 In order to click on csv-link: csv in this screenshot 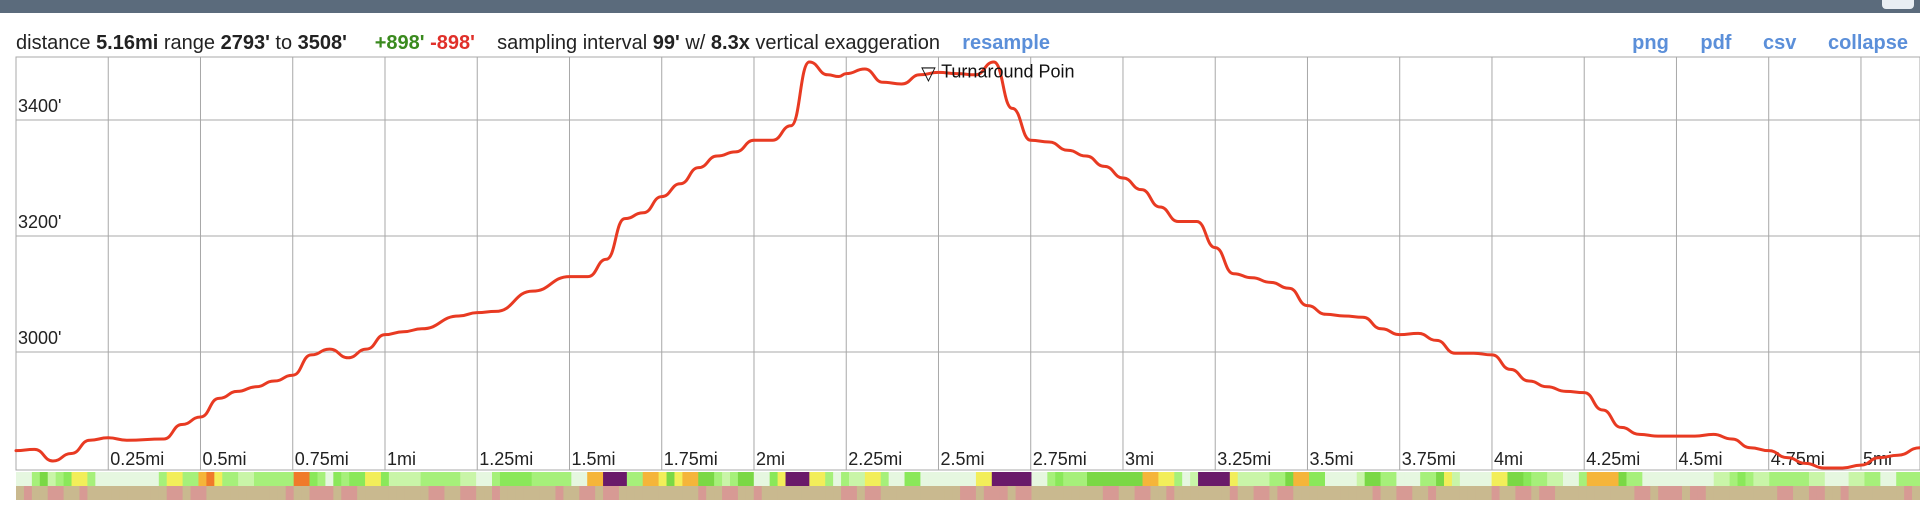, I will do `click(1780, 43)`.